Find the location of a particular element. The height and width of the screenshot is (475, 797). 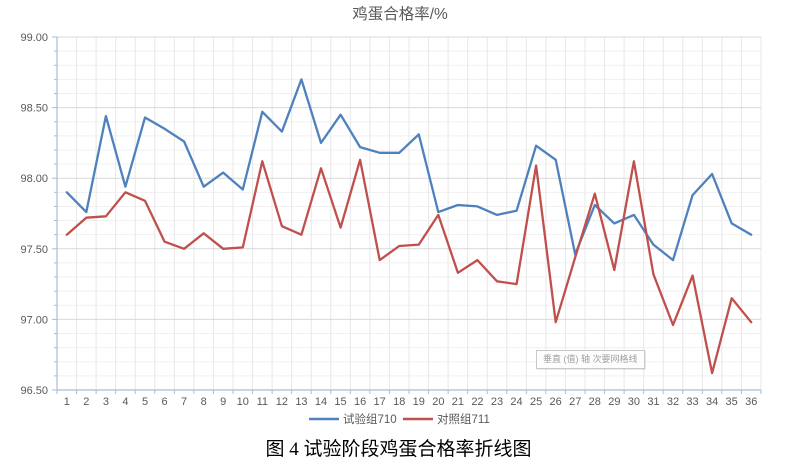

x-axis-tick-label: 34 is located at coordinates (712, 402).